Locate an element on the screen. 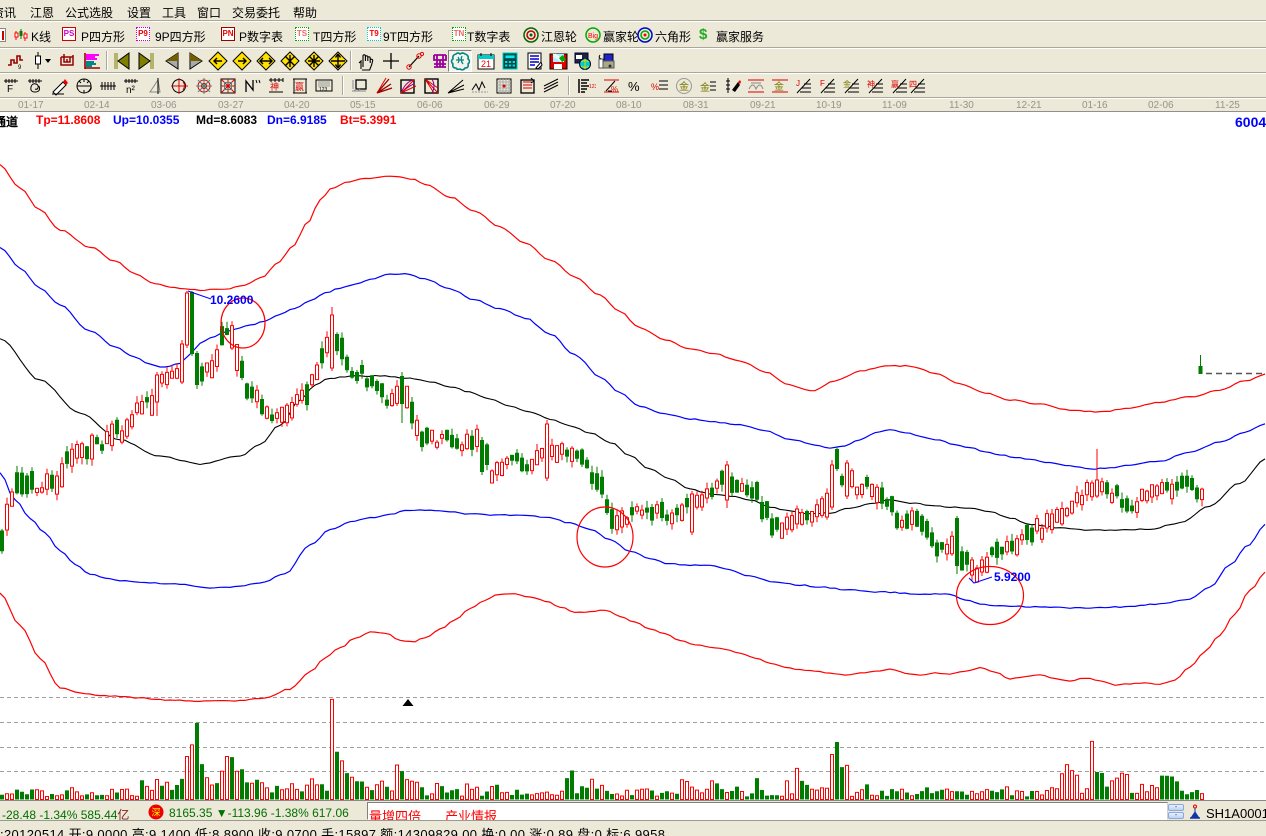 The width and height of the screenshot is (1266, 836). svg-text: 9 is located at coordinates (20, 68).